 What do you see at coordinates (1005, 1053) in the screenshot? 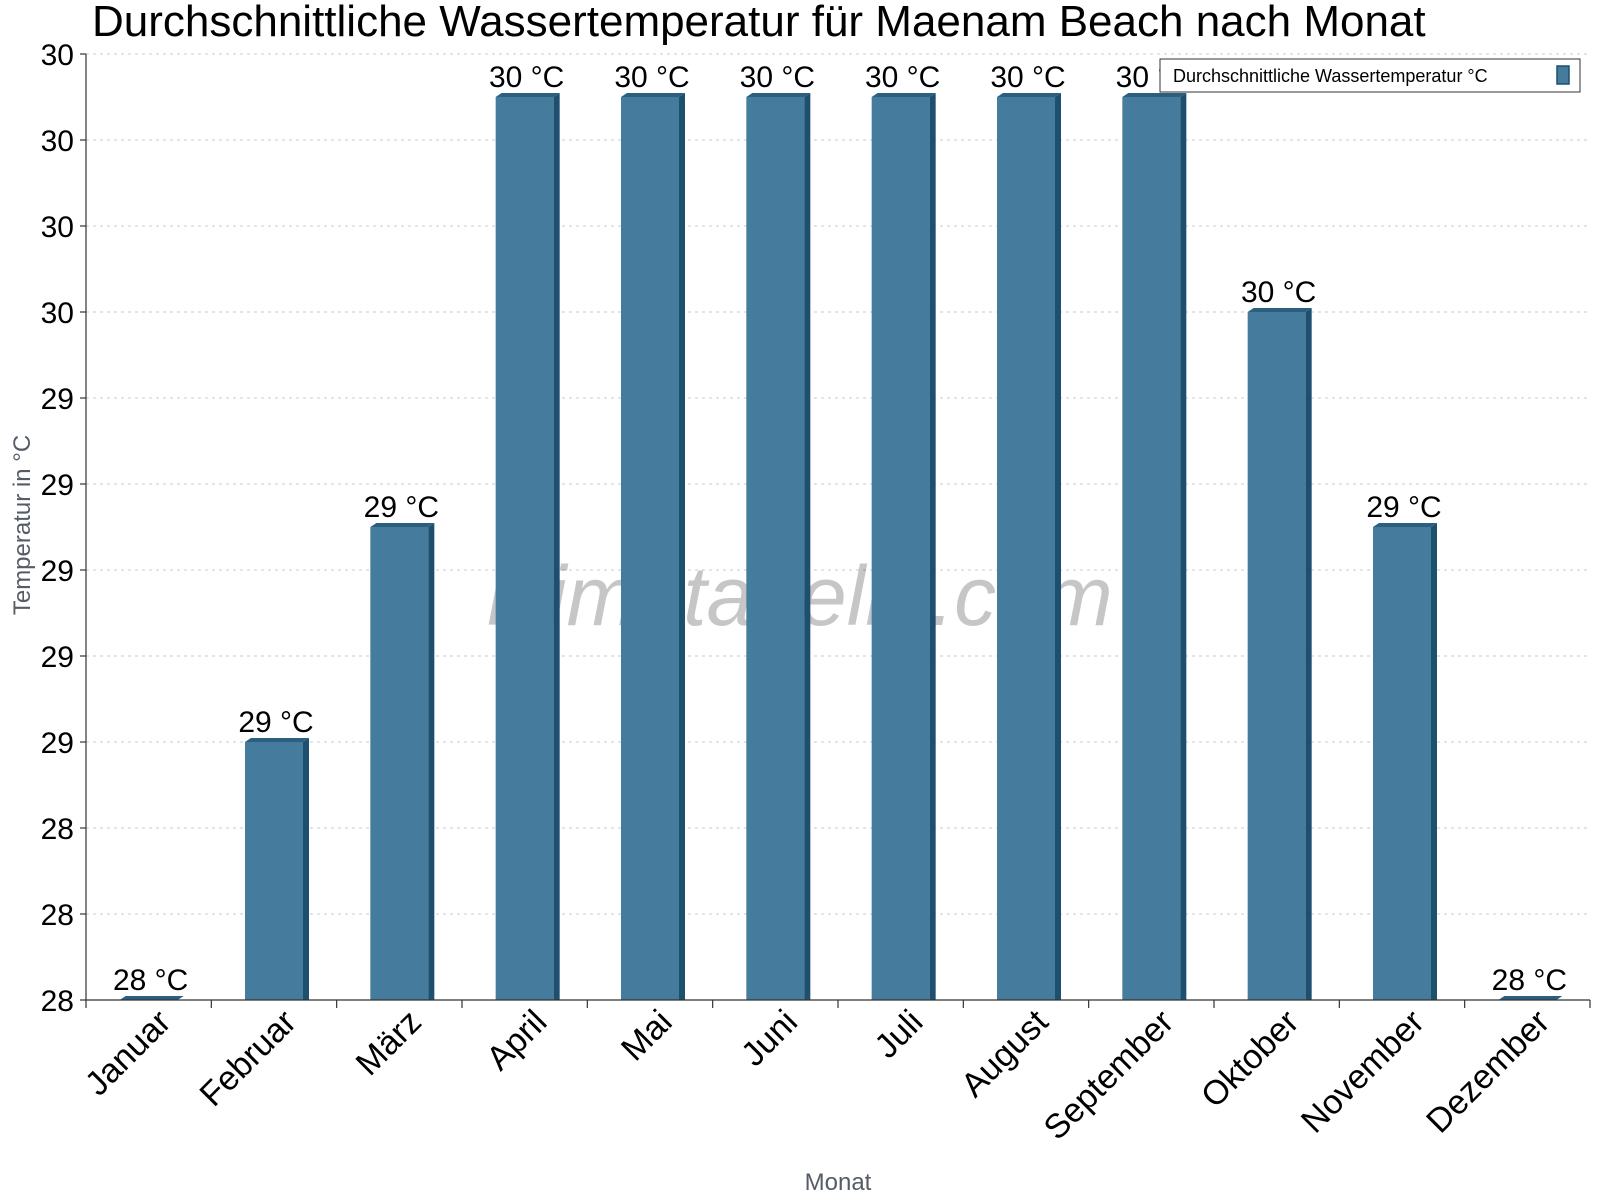
I see `x-tick-label: August` at bounding box center [1005, 1053].